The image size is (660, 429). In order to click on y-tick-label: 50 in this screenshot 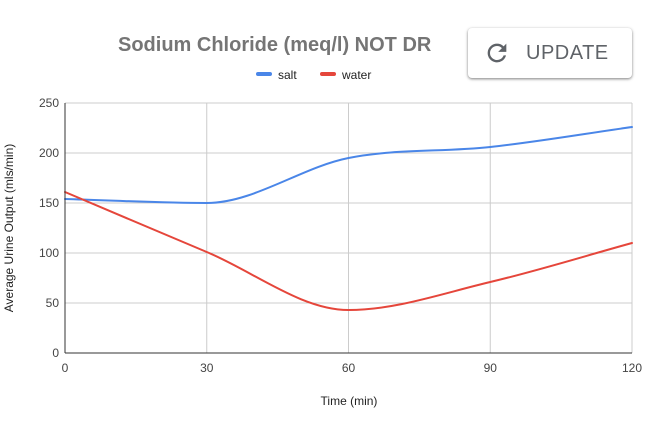, I will do `click(53, 303)`.